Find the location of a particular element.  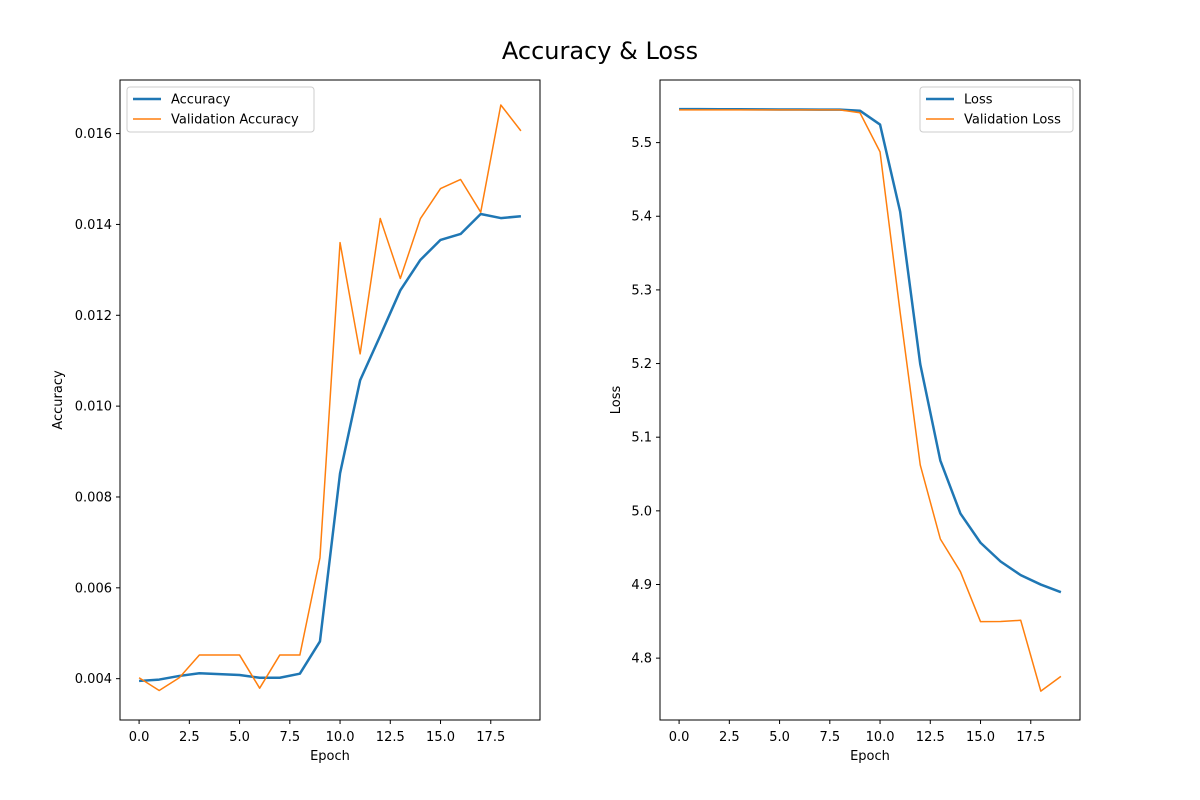

accuracy-xtick-label: 7.5 is located at coordinates (289, 737).